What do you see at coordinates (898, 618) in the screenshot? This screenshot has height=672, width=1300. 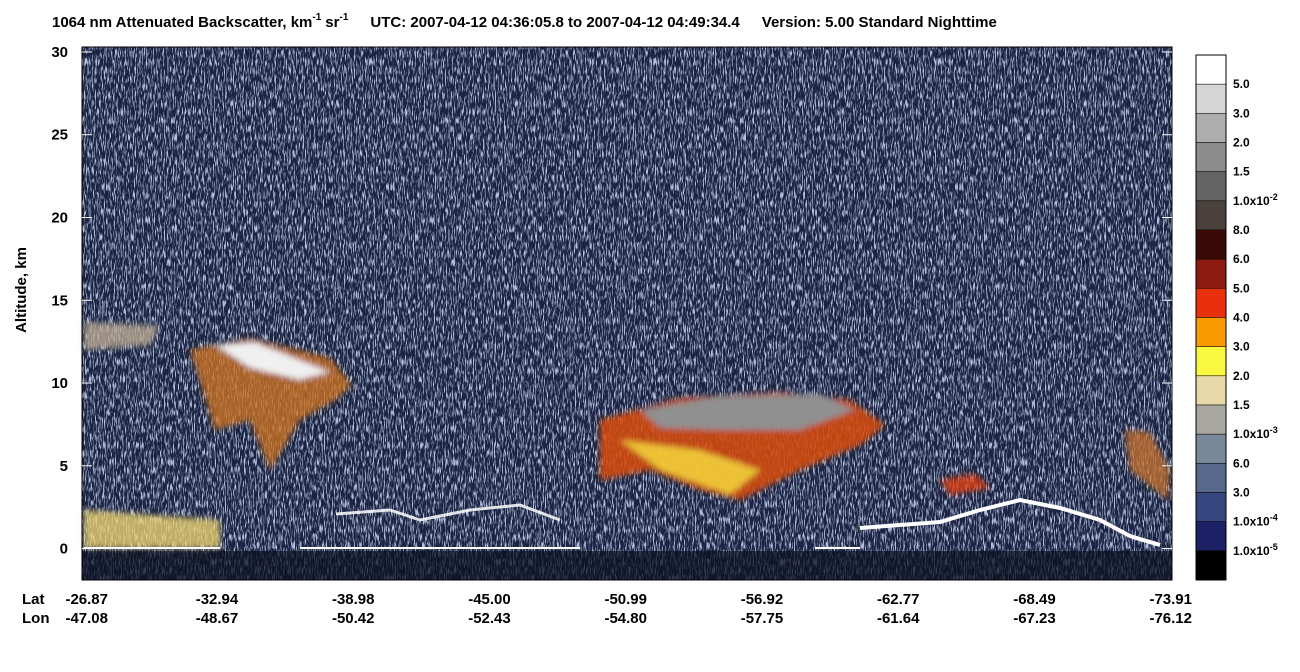 I see `x-tick-label-lon: -61.64` at bounding box center [898, 618].